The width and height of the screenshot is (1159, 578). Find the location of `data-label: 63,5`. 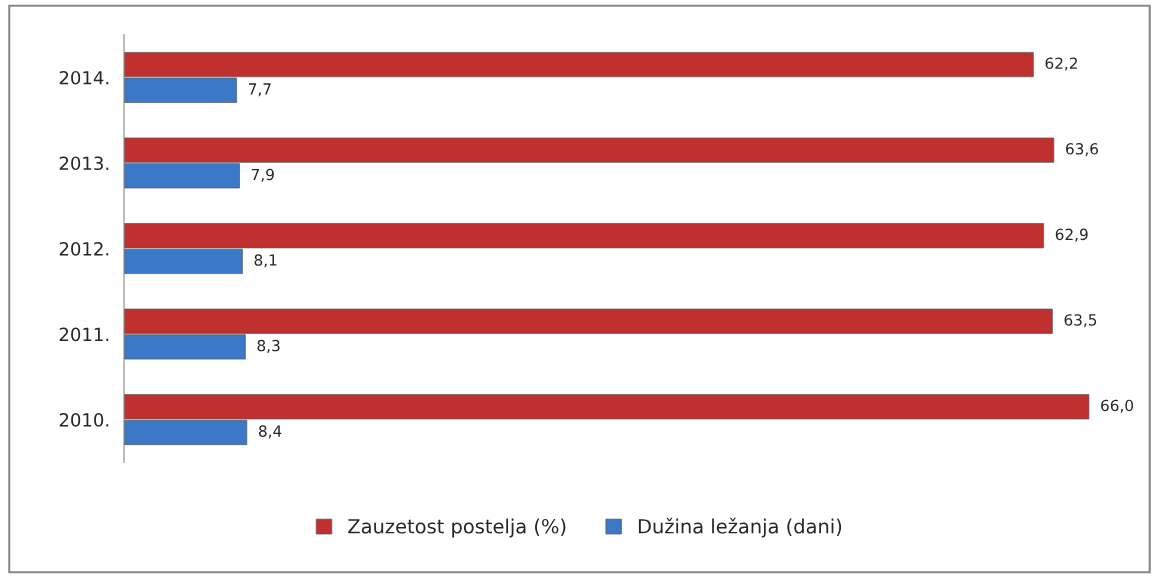

data-label: 63,5 is located at coordinates (1080, 321).